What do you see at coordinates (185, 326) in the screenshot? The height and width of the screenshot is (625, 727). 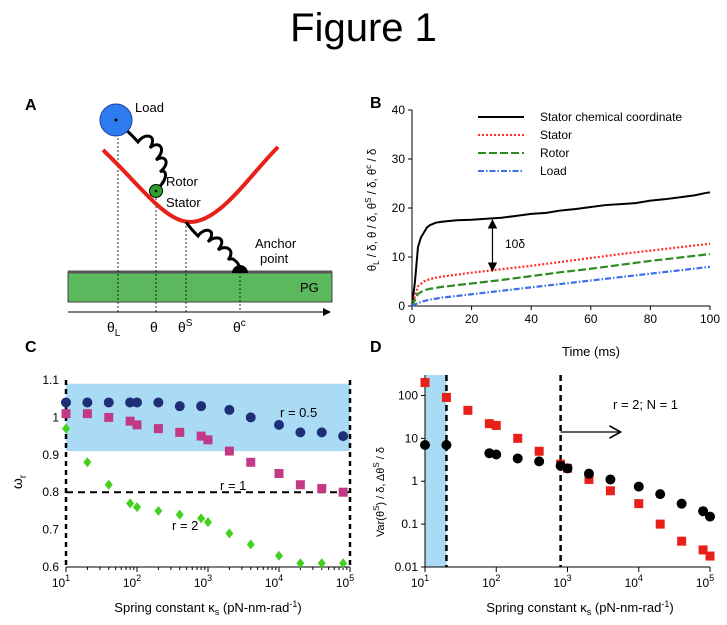 I see `theta-s-label: θS` at bounding box center [185, 326].